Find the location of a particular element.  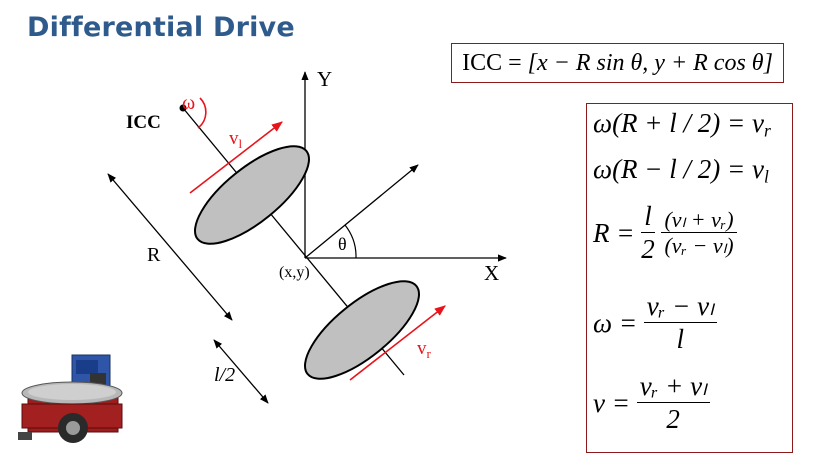

equation-4: ω = vᵣ − vₗ l is located at coordinates (655, 323).